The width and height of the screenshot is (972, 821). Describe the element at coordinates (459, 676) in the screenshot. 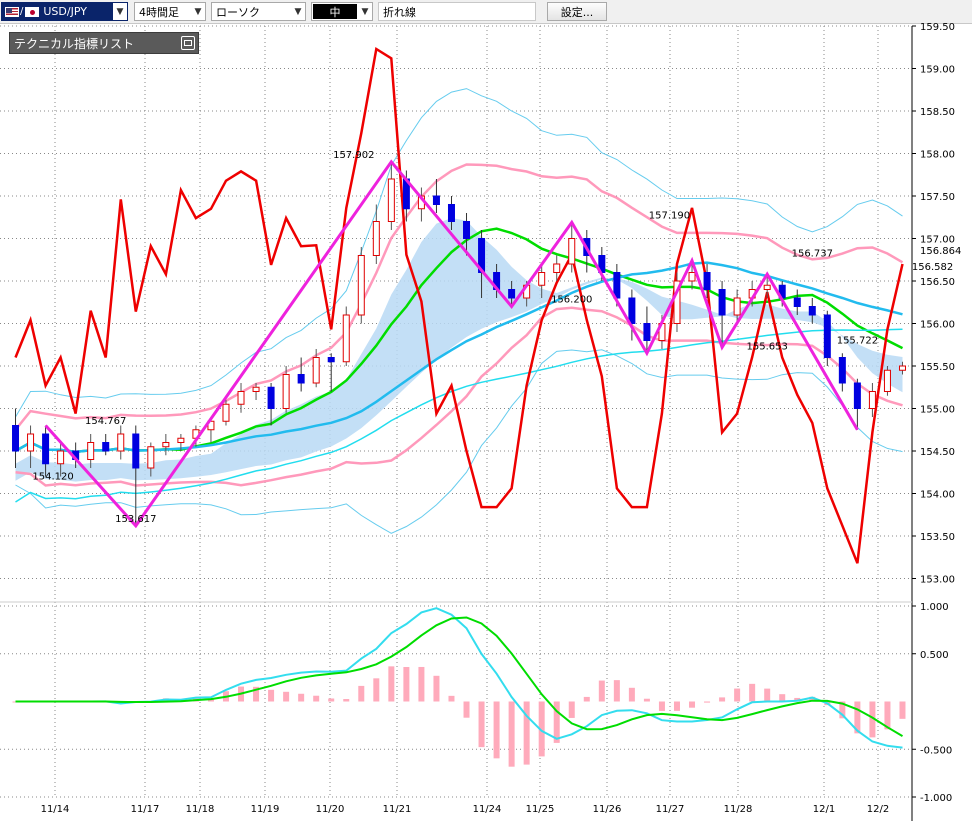

I see `macd-signal-line` at that location.